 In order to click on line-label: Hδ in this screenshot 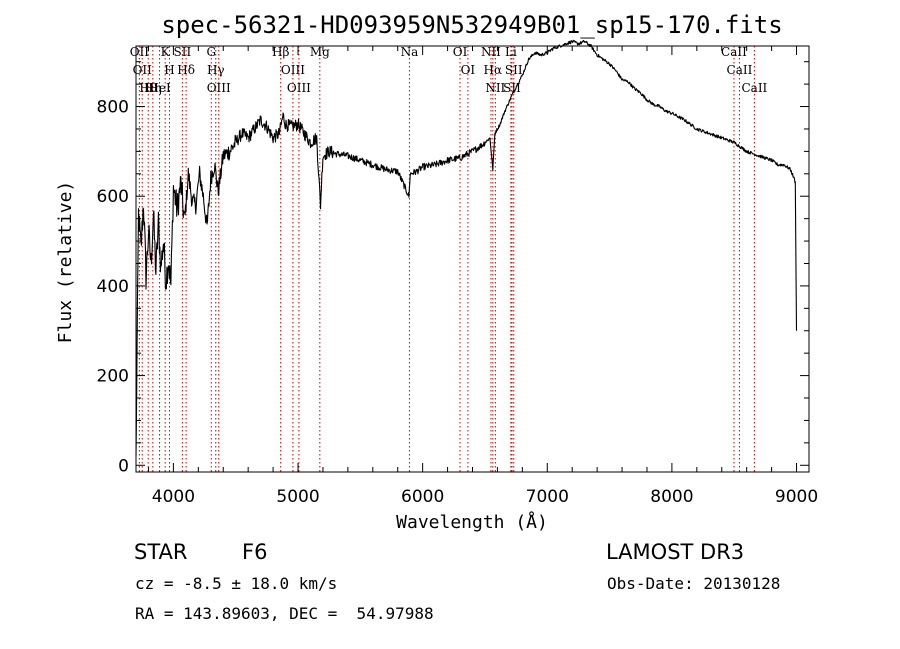, I will do `click(186, 70)`.